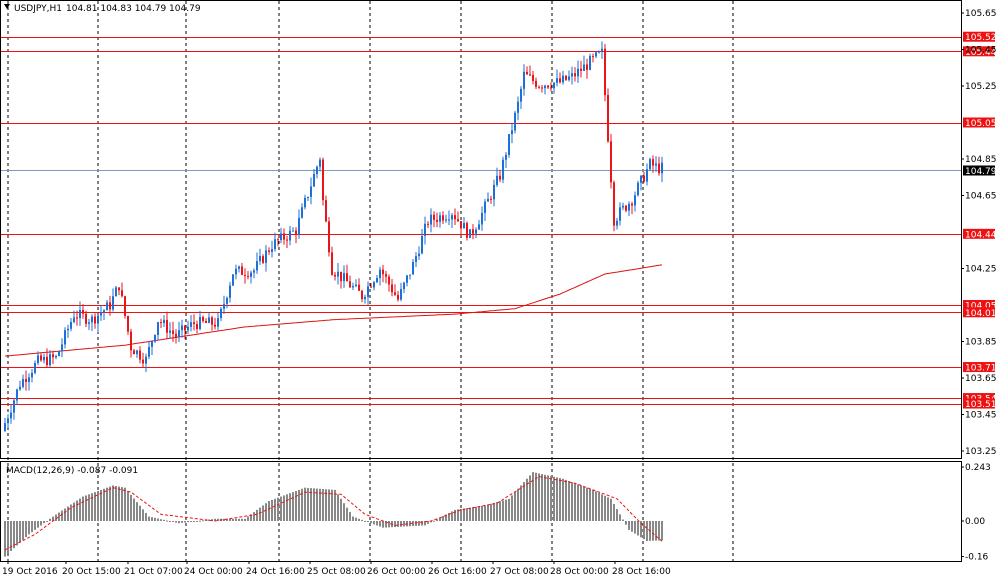  I want to click on dropdown-triangle-icon, so click(7, 6).